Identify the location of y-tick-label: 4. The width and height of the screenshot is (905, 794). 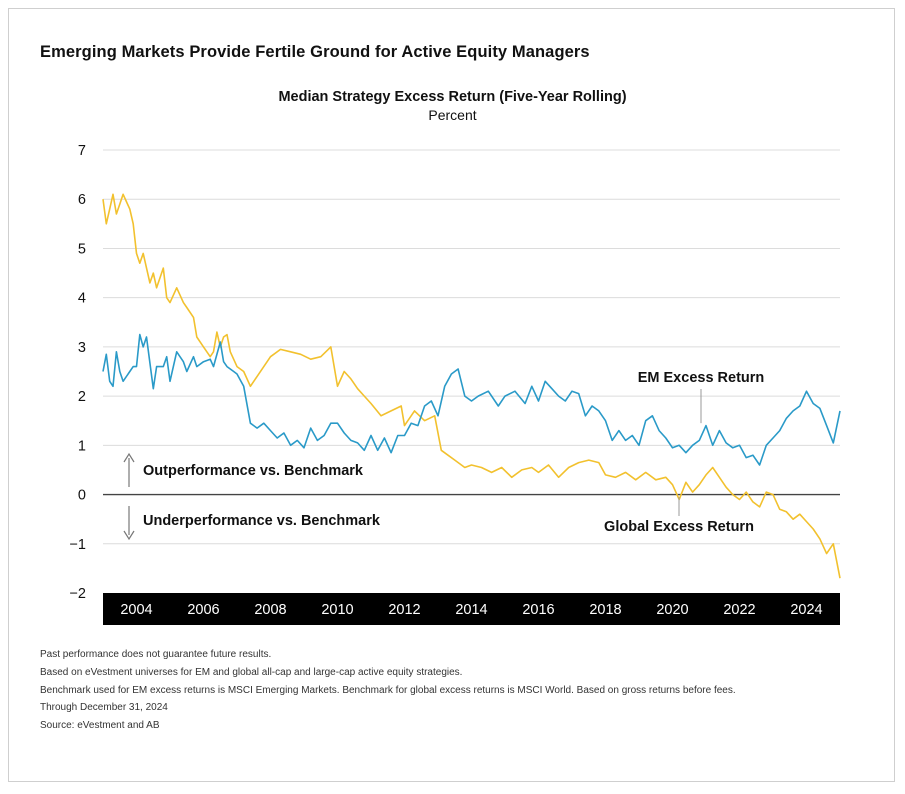
(82, 299).